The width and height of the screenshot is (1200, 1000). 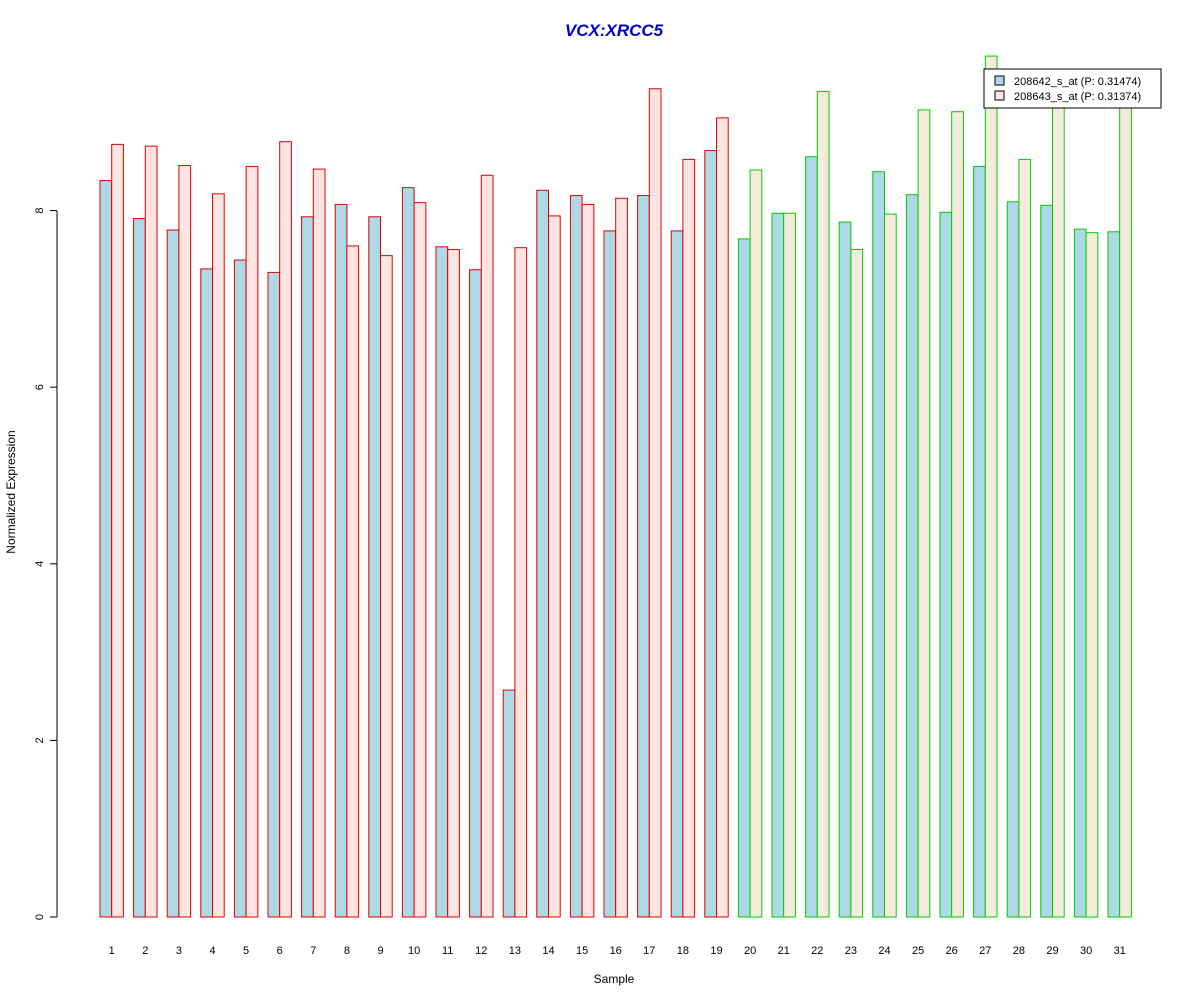 What do you see at coordinates (347, 951) in the screenshot?
I see `x-tick-label: 8` at bounding box center [347, 951].